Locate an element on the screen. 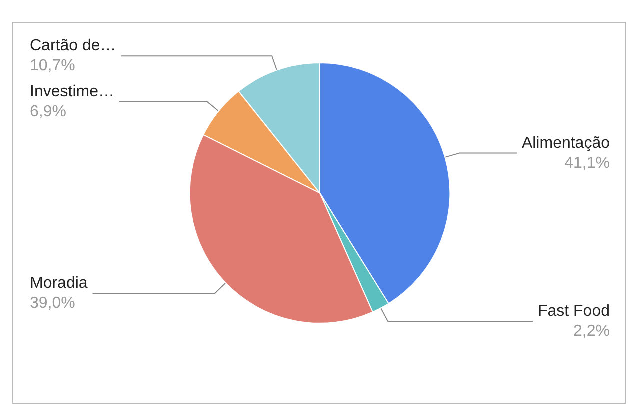  data-label: 10,7% is located at coordinates (53, 66).